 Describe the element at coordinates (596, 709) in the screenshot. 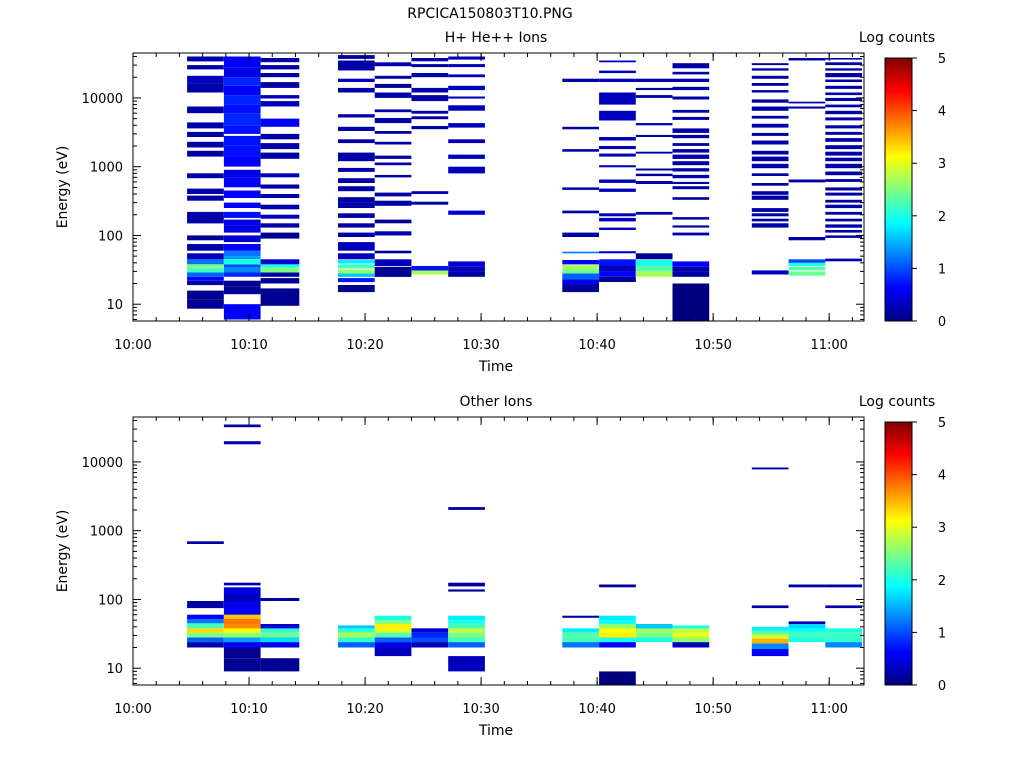

I see `x-tick-label: 10:40` at that location.